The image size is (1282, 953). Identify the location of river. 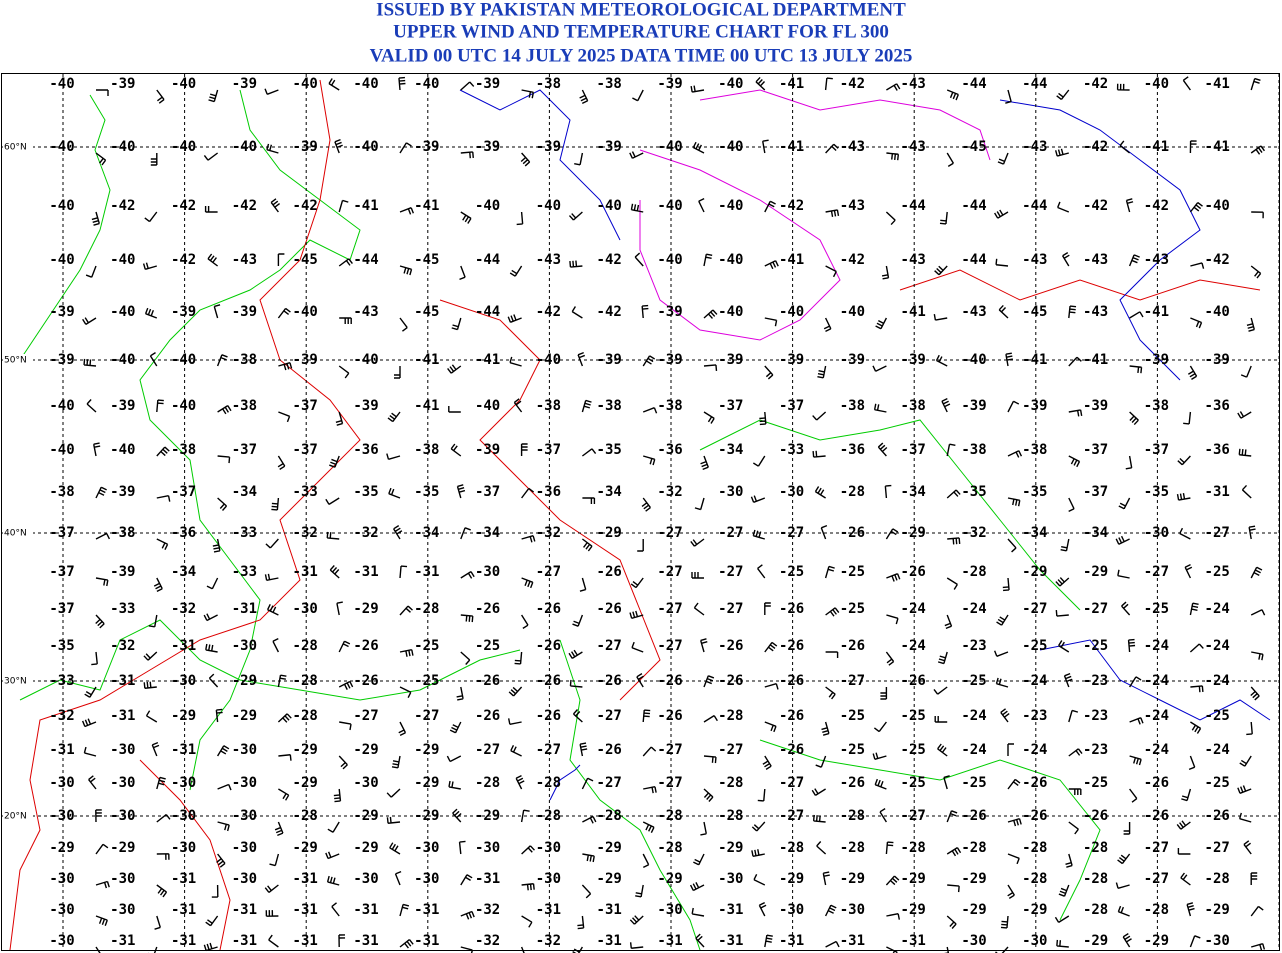
(565, 782).